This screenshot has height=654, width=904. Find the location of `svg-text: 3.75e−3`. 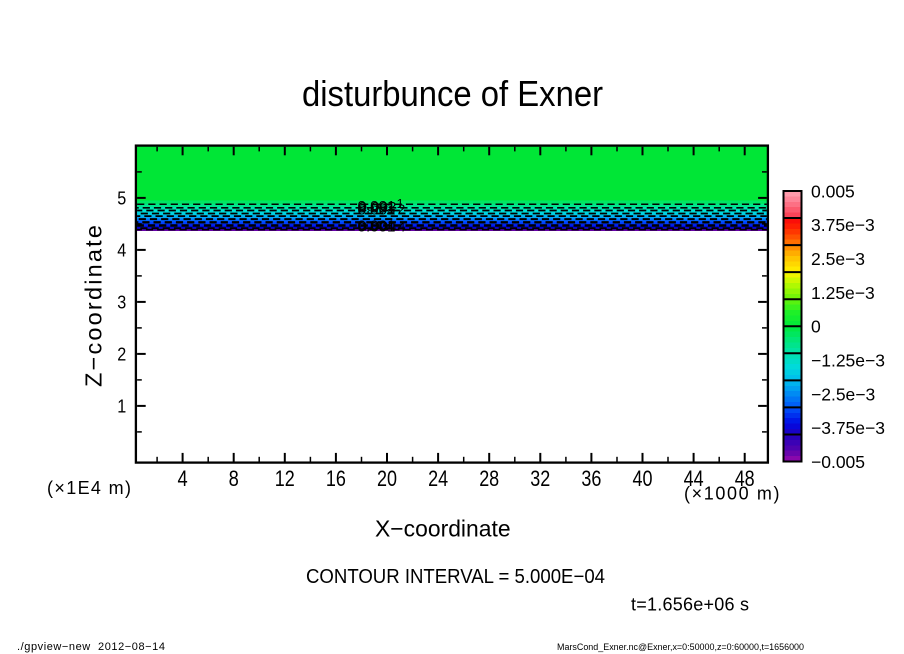

svg-text: 3.75e−3 is located at coordinates (843, 225).